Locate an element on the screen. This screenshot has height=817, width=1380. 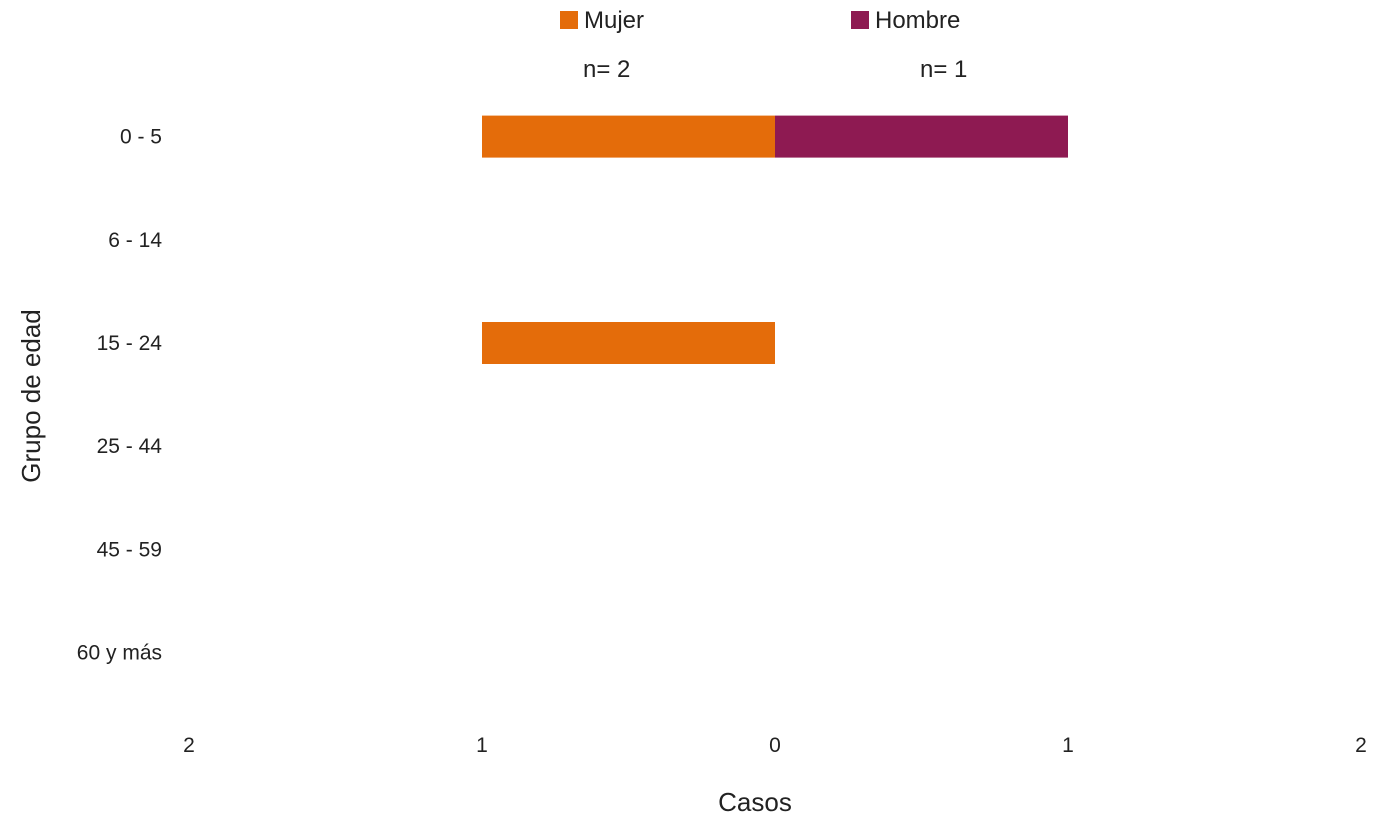
y-tick-label: 25 - 44 is located at coordinates (130, 446).